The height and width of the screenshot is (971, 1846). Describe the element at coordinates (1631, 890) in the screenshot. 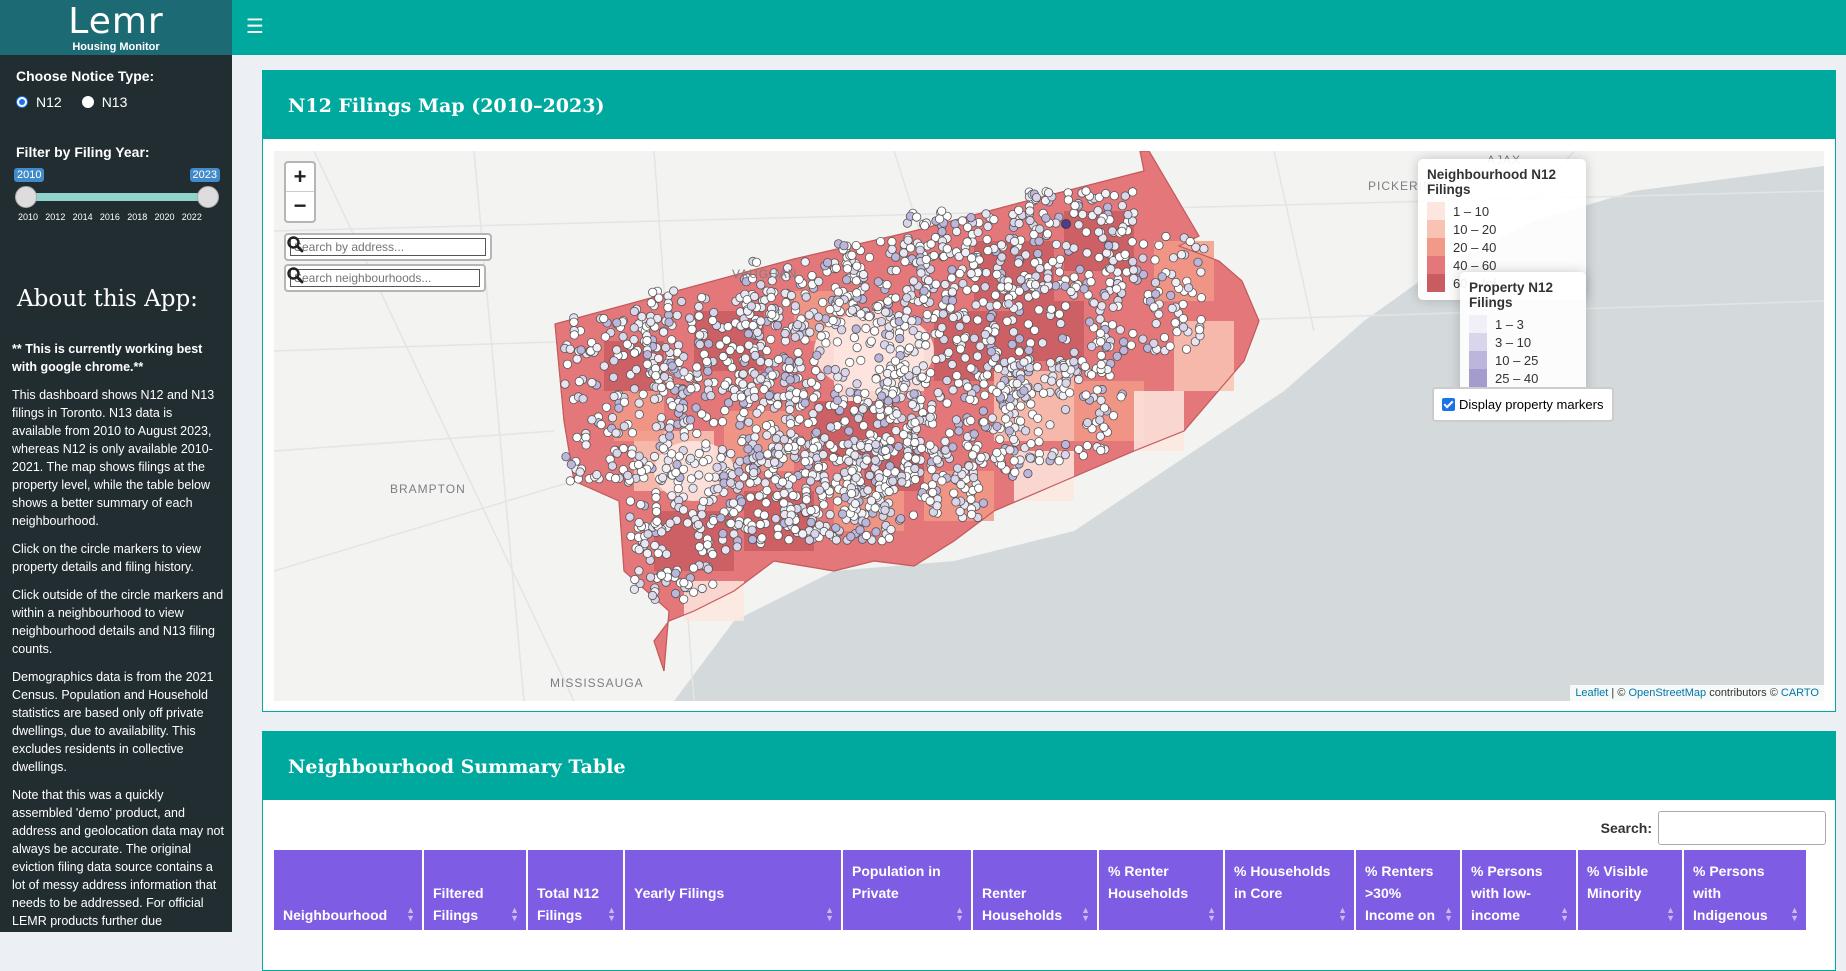

I see `column-header: % Visible Minority ▲ ▼` at that location.